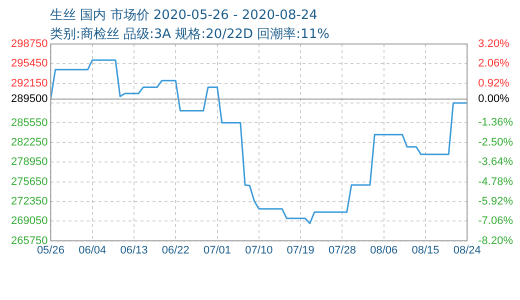 Image resolution: width=520 pixels, height=300 pixels. I want to click on y-tick-label: 272350, so click(29, 201).